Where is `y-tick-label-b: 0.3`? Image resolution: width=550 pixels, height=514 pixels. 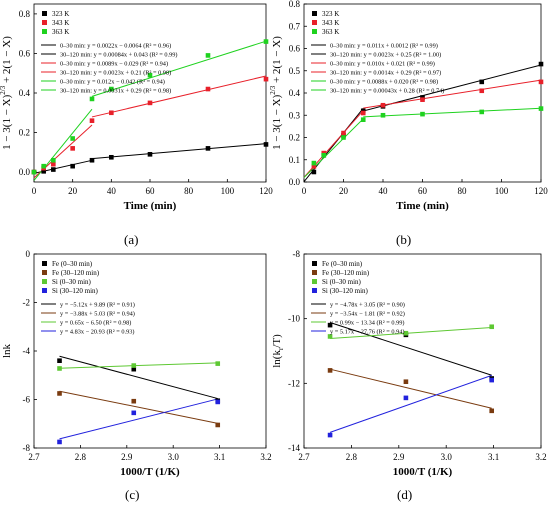 y-tick-label-b: 0.3 is located at coordinates (295, 115).